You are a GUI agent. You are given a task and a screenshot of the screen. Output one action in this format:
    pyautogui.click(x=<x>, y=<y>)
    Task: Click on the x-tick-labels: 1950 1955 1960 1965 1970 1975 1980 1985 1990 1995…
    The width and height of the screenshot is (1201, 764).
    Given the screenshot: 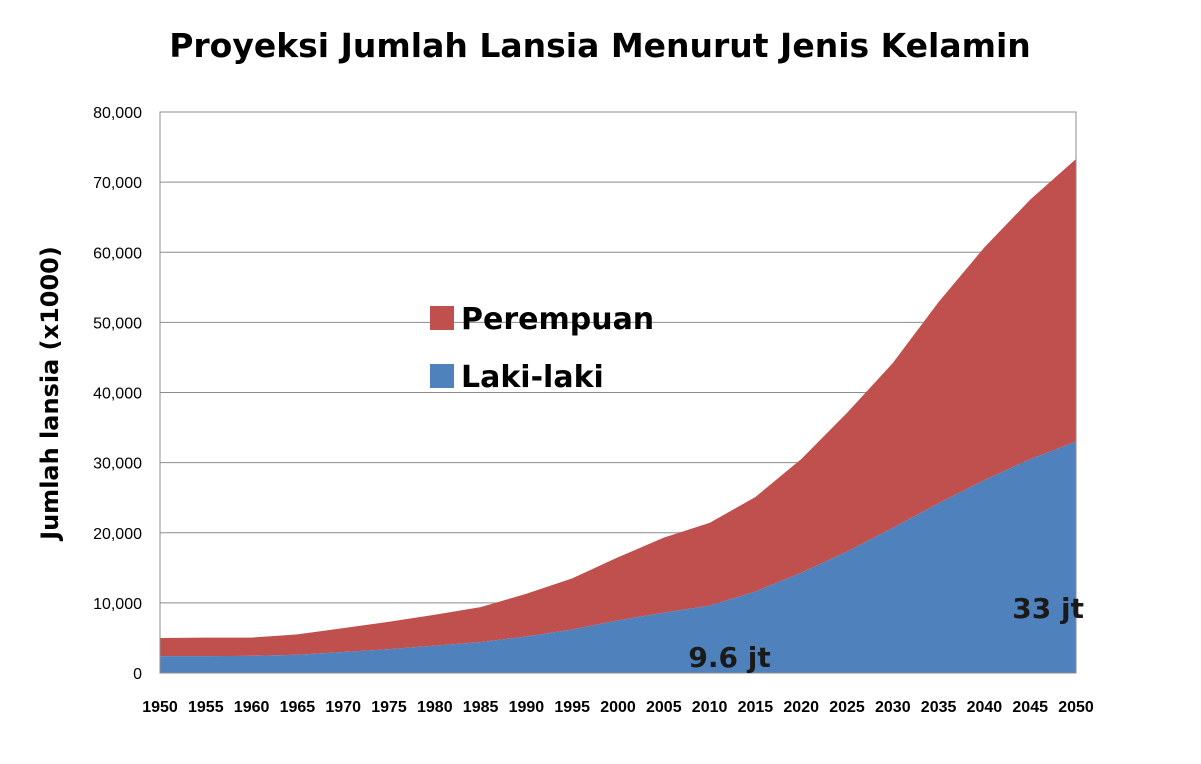 What is the action you would take?
    pyautogui.click(x=618, y=707)
    